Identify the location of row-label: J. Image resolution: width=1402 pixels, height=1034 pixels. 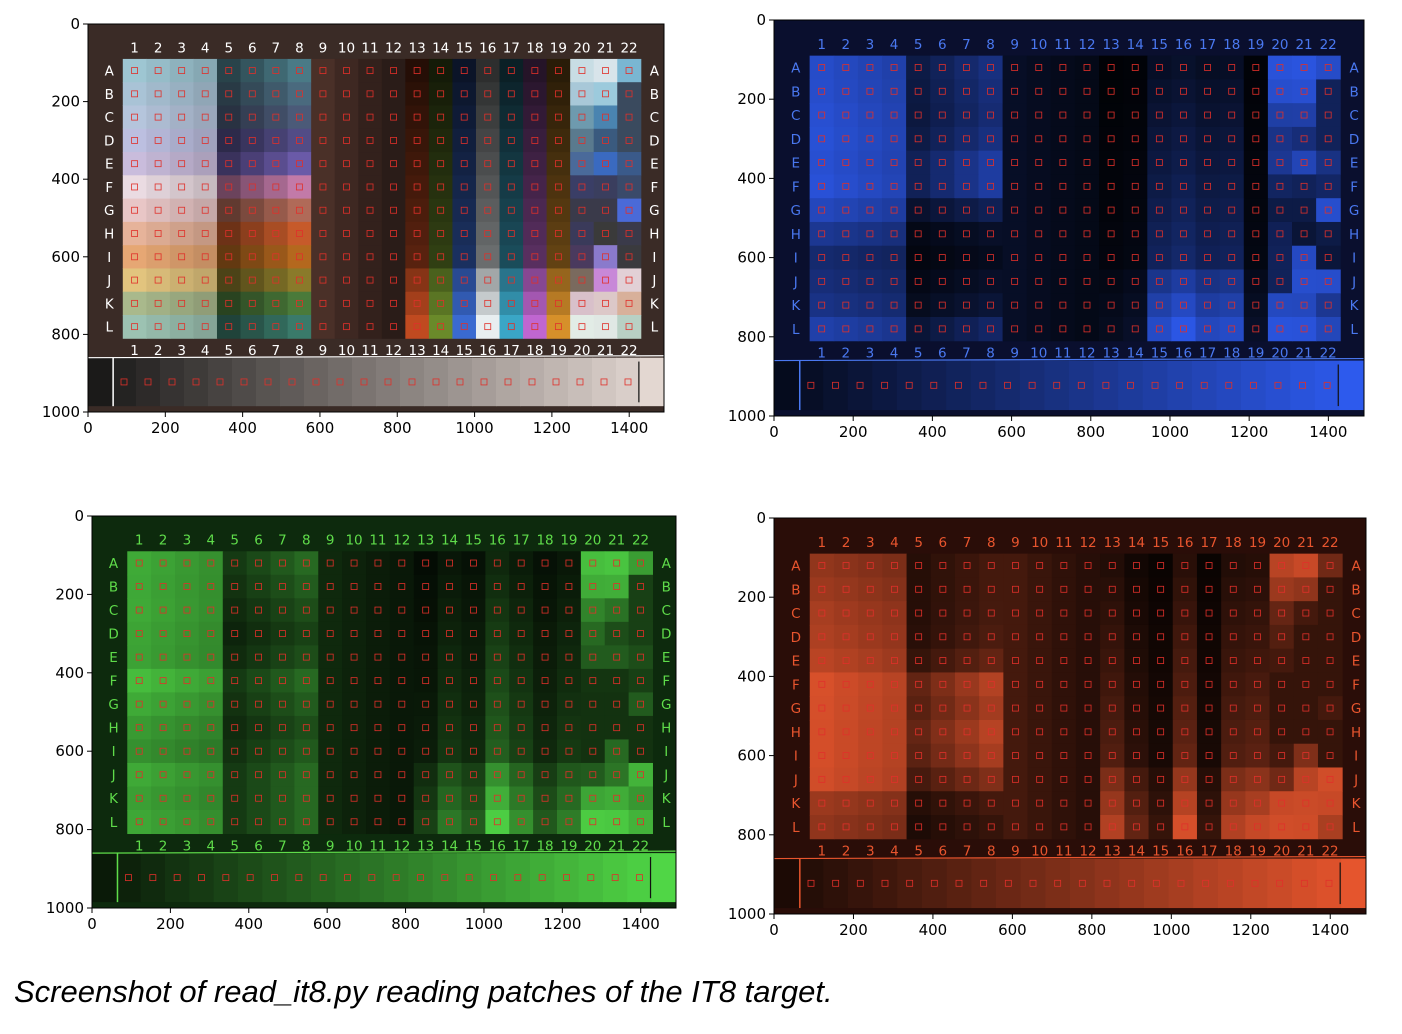
(795, 780).